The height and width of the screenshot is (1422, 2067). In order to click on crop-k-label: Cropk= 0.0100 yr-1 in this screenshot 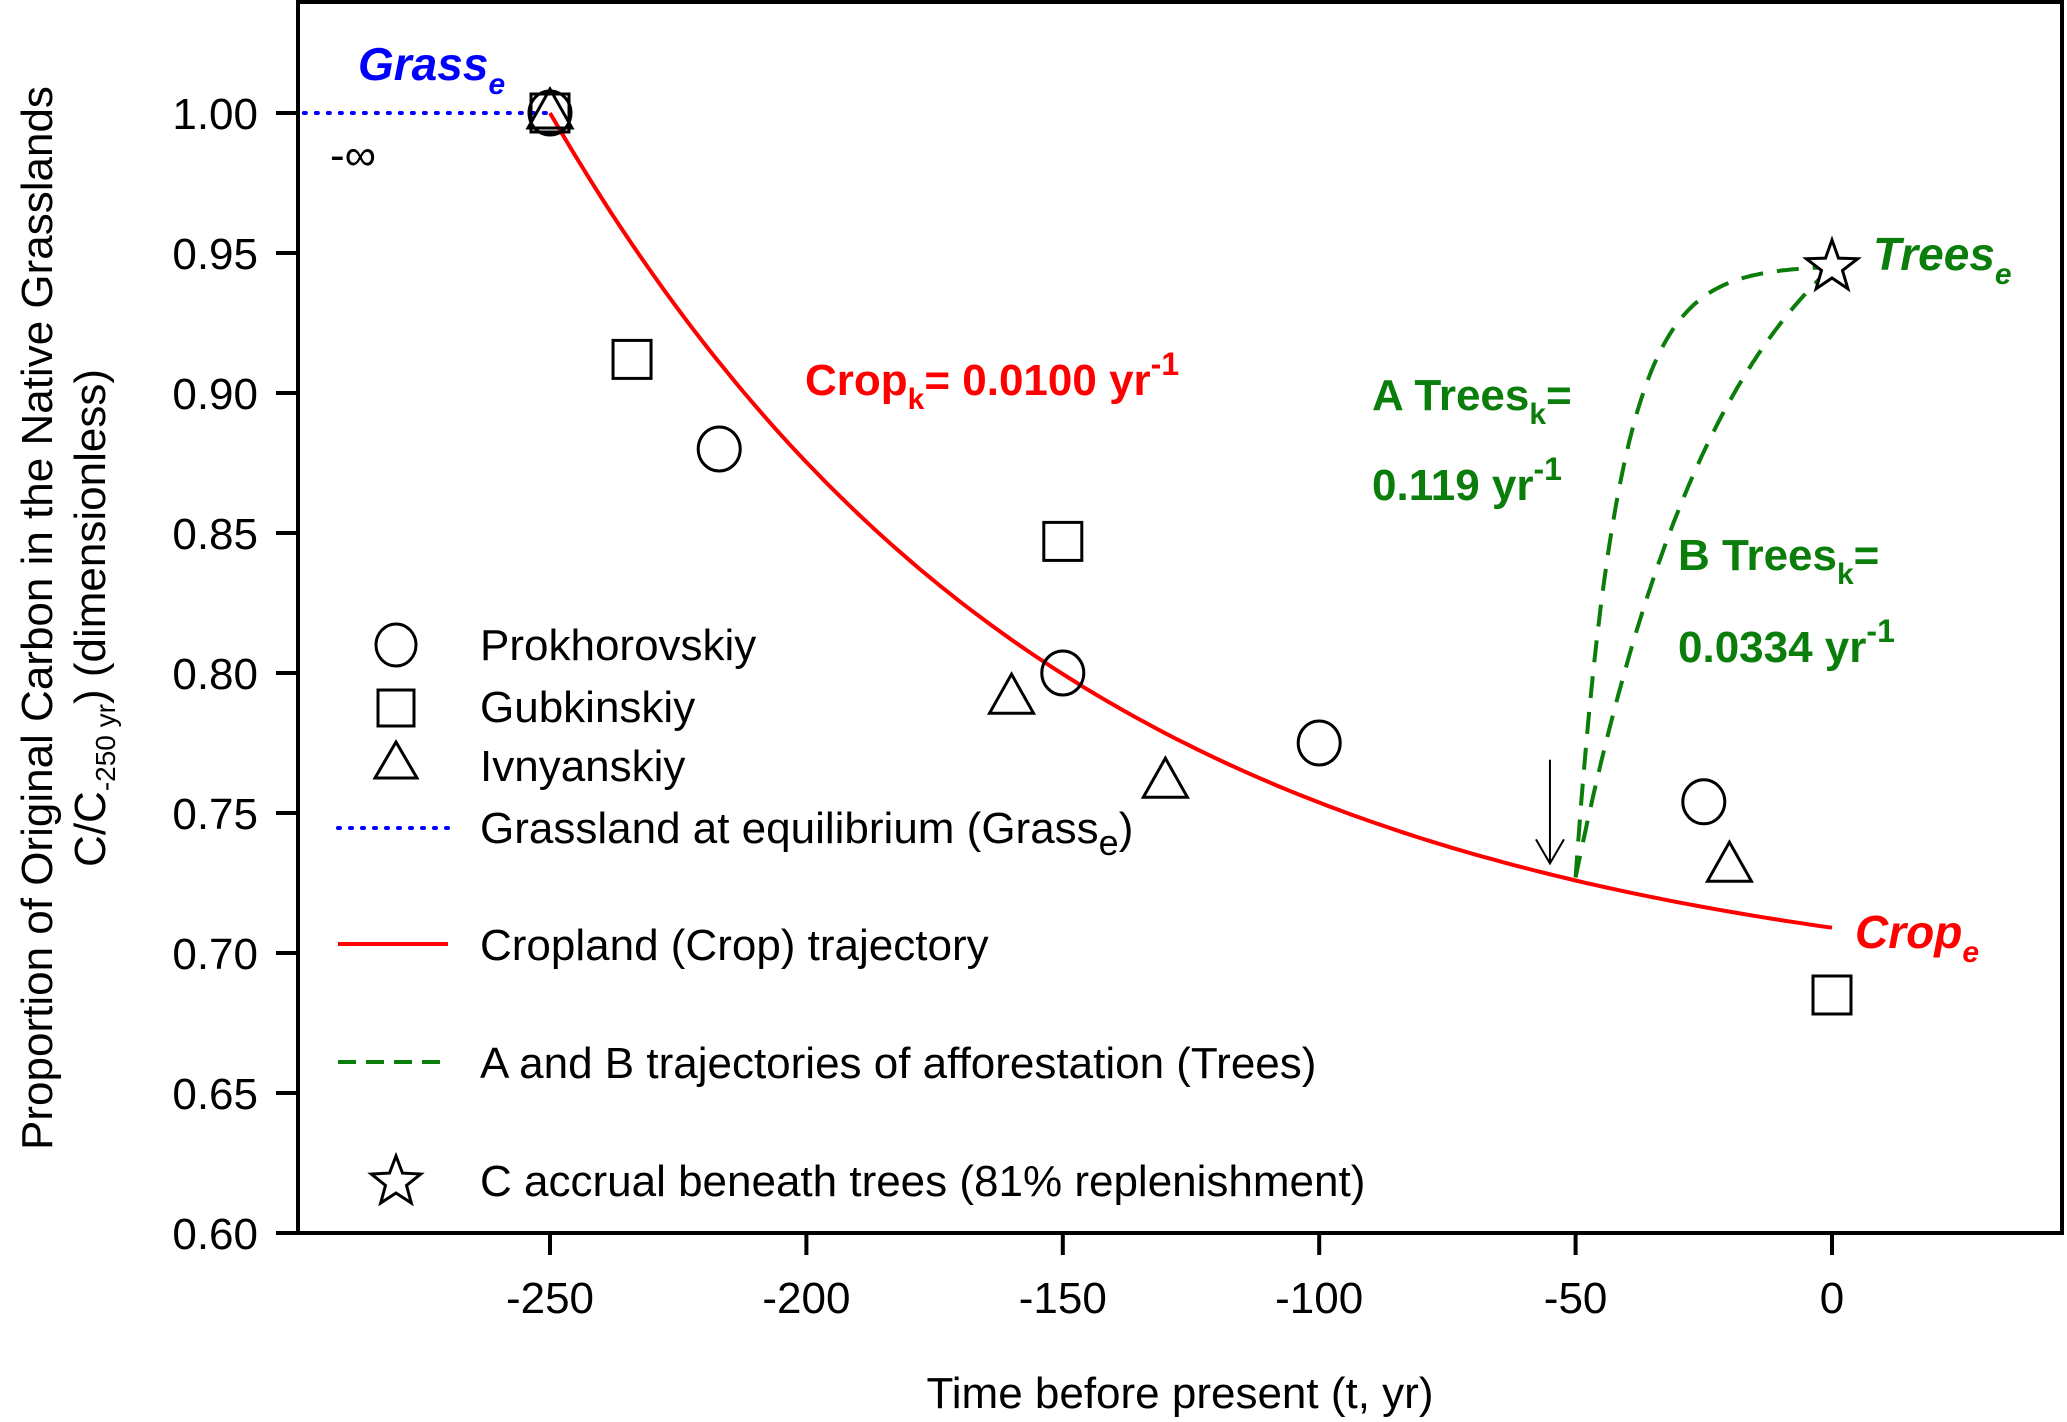, I will do `click(992, 381)`.